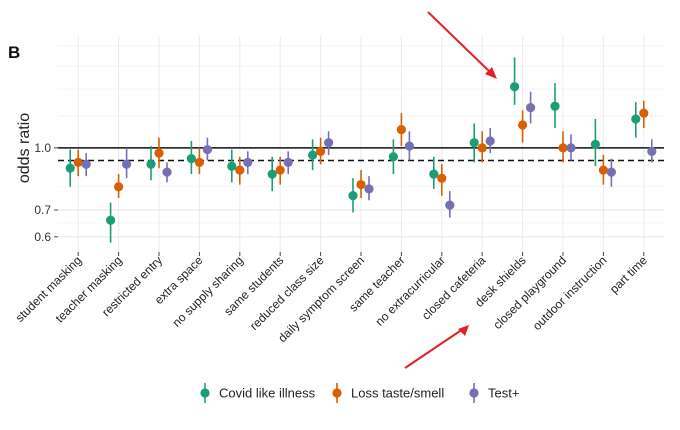 This screenshot has height=430, width=680. Describe the element at coordinates (267, 393) in the screenshot. I see `legend-label: Covid like illness` at that location.